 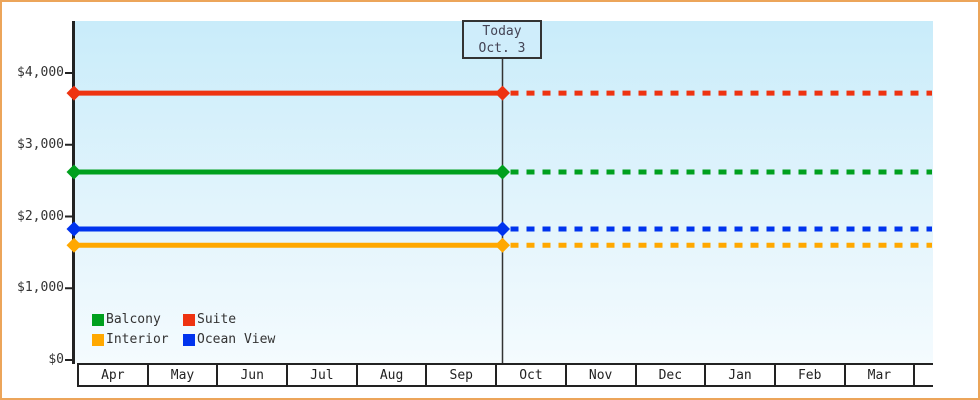 I want to click on series-marker-suite-start, so click(x=74, y=93).